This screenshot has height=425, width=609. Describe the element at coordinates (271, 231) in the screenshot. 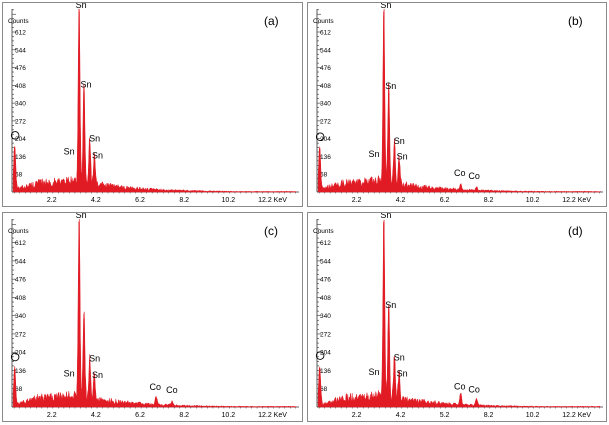

I see `panel-letter-label: (c)` at that location.